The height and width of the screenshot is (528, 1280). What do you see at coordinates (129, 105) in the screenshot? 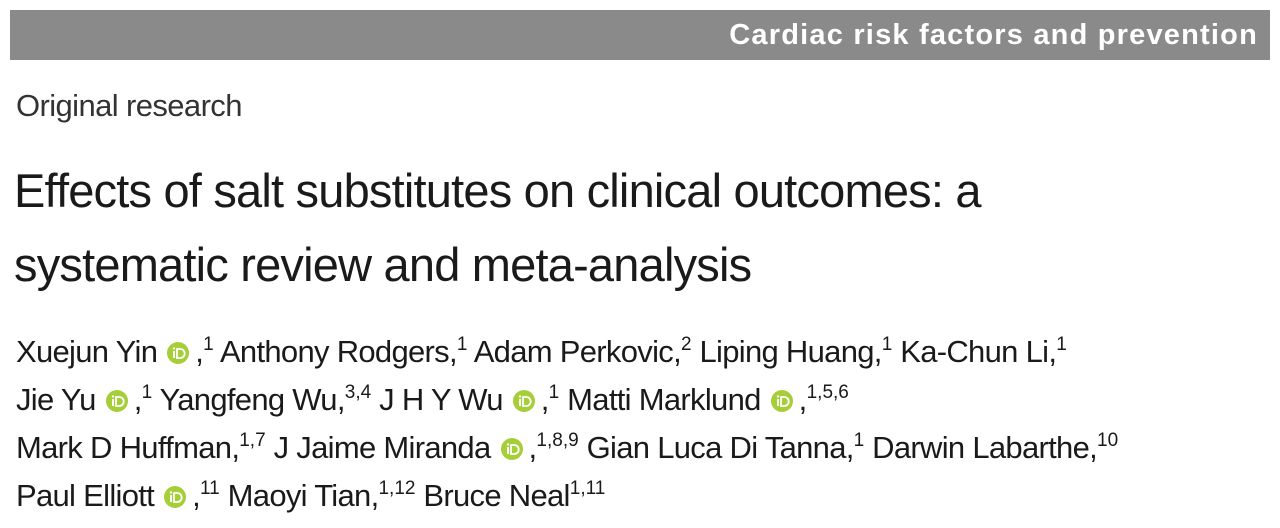
I see `article-type: Original research` at bounding box center [129, 105].